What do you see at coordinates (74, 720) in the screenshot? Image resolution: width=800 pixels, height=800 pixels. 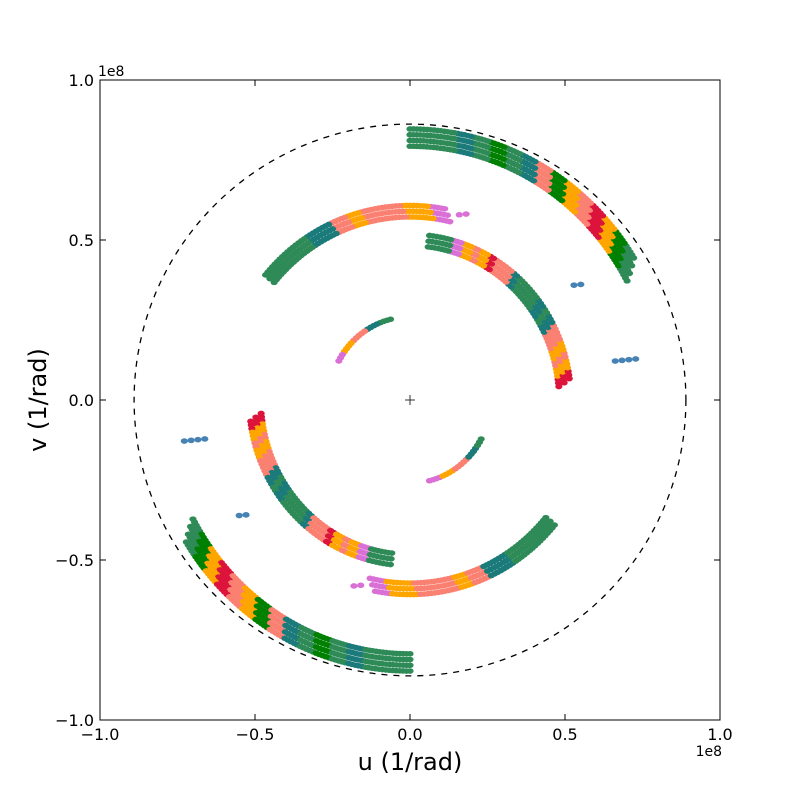 I see `y-tick-label: −1.0` at bounding box center [74, 720].